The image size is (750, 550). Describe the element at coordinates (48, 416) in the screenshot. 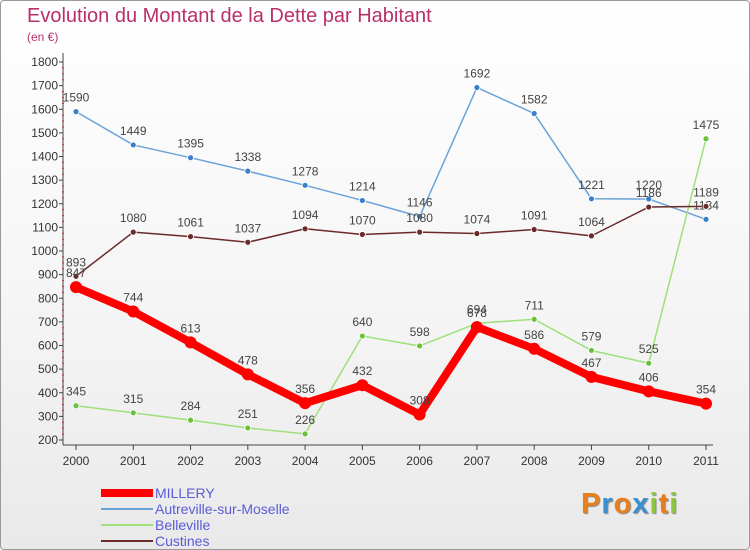

I see `y-tick-label: 300` at that location.